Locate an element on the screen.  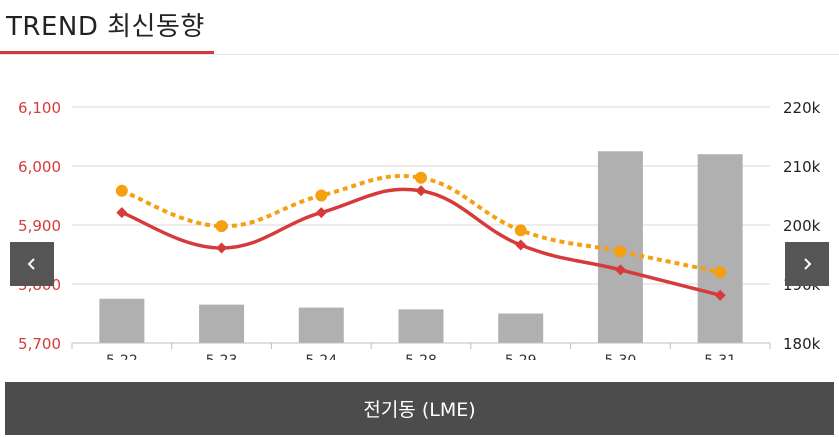
chevron-right-icon is located at coordinates (808, 264).